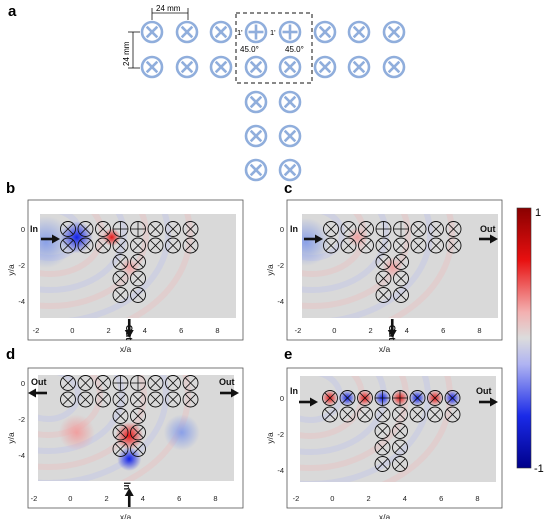 Image resolution: width=550 pixels, height=524 pixels. Describe the element at coordinates (488, 402) in the screenshot. I see `output-arrow-right` at that location.